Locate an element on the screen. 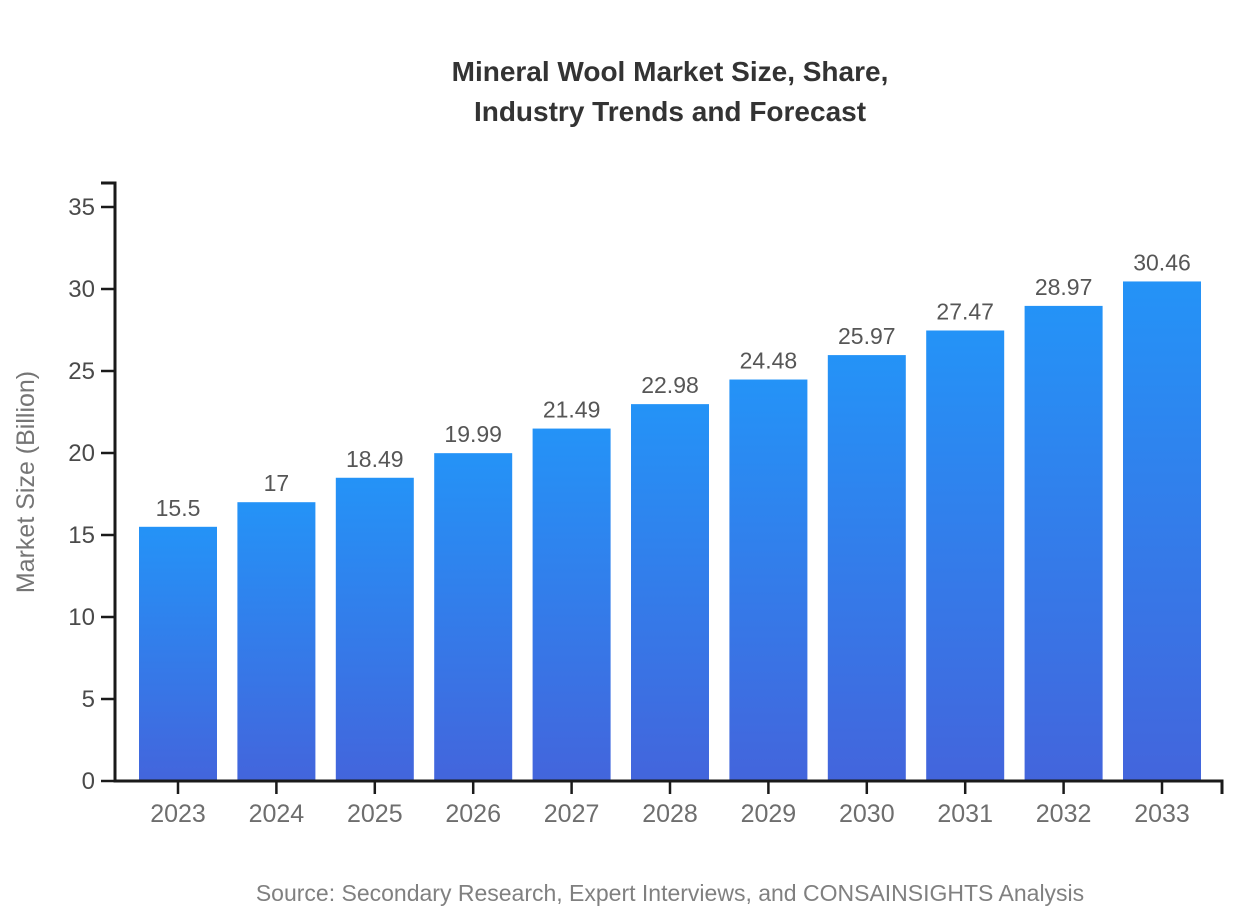 The image size is (1260, 920). bar-2032 is located at coordinates (1063, 543).